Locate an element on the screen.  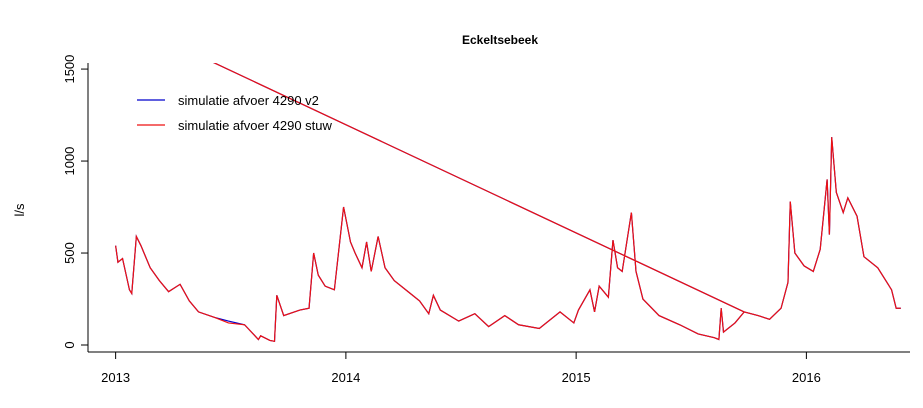
y-tick-label: 0 is located at coordinates (69, 344).